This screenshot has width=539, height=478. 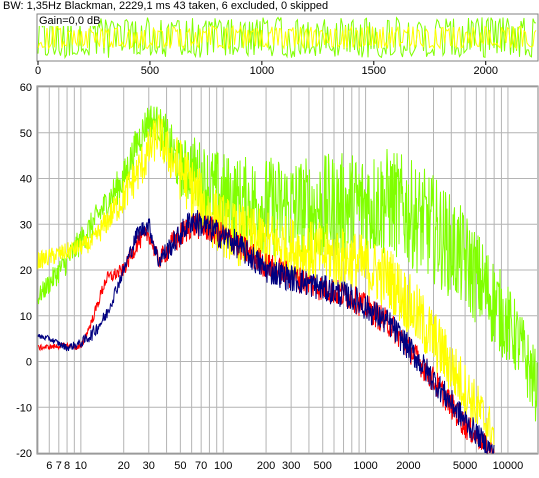 I want to click on y-tick-label: 40, so click(x=26, y=180).